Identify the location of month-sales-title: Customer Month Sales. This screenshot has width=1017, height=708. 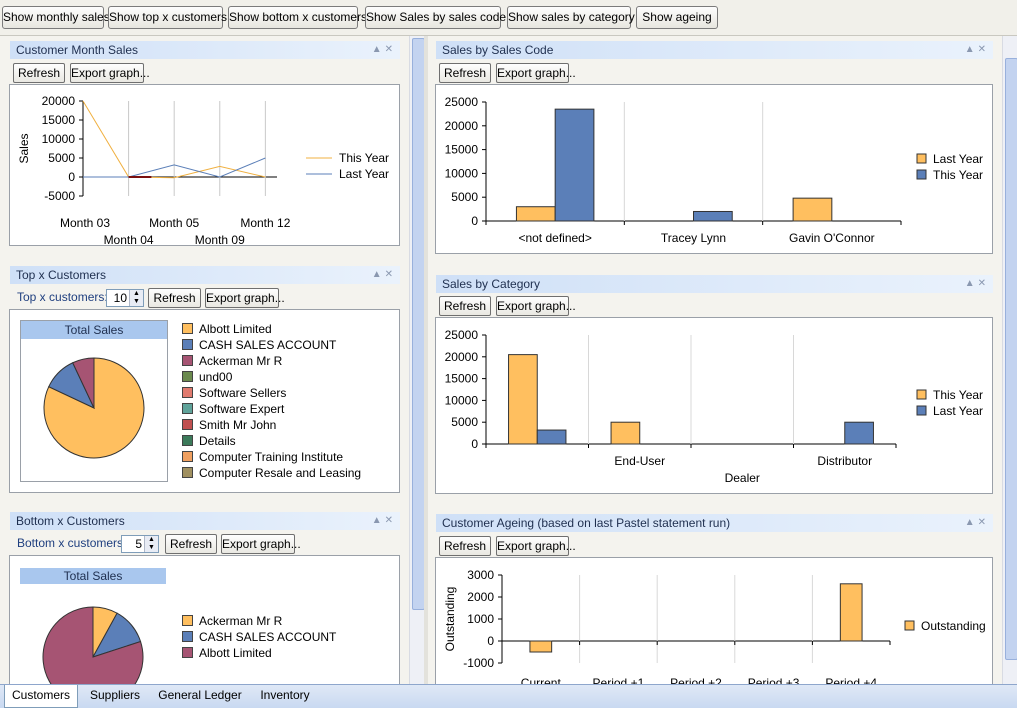
(77, 50).